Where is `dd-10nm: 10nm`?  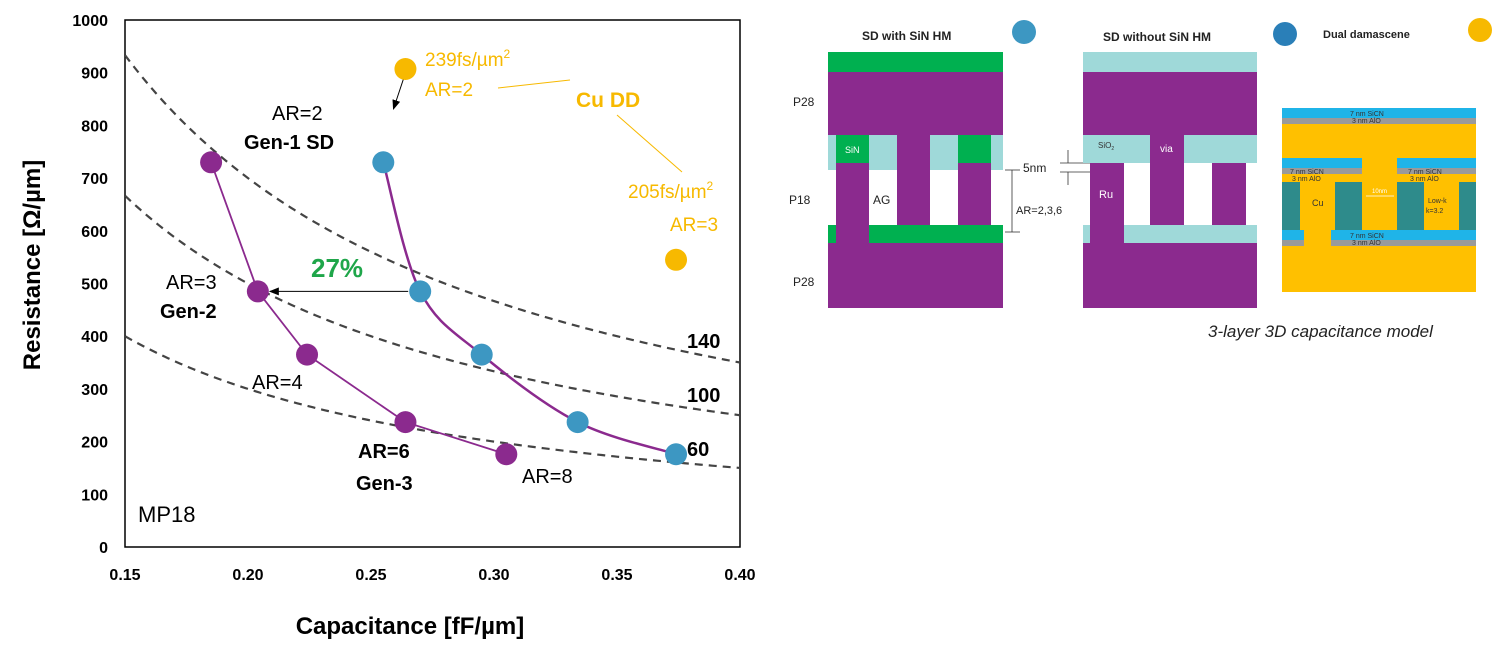 dd-10nm: 10nm is located at coordinates (1379, 192).